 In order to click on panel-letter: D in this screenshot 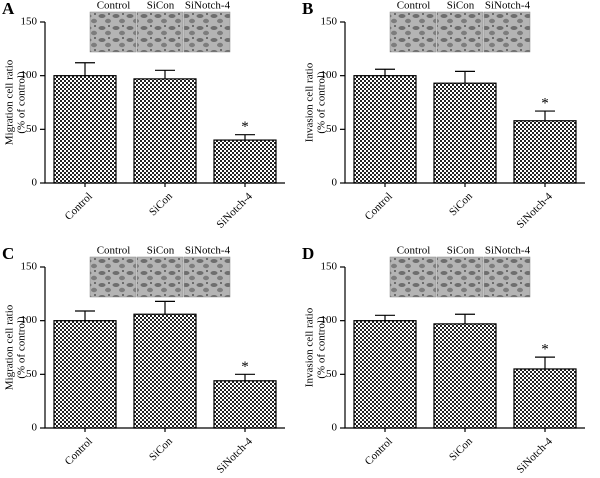, I will do `click(308, 253)`.